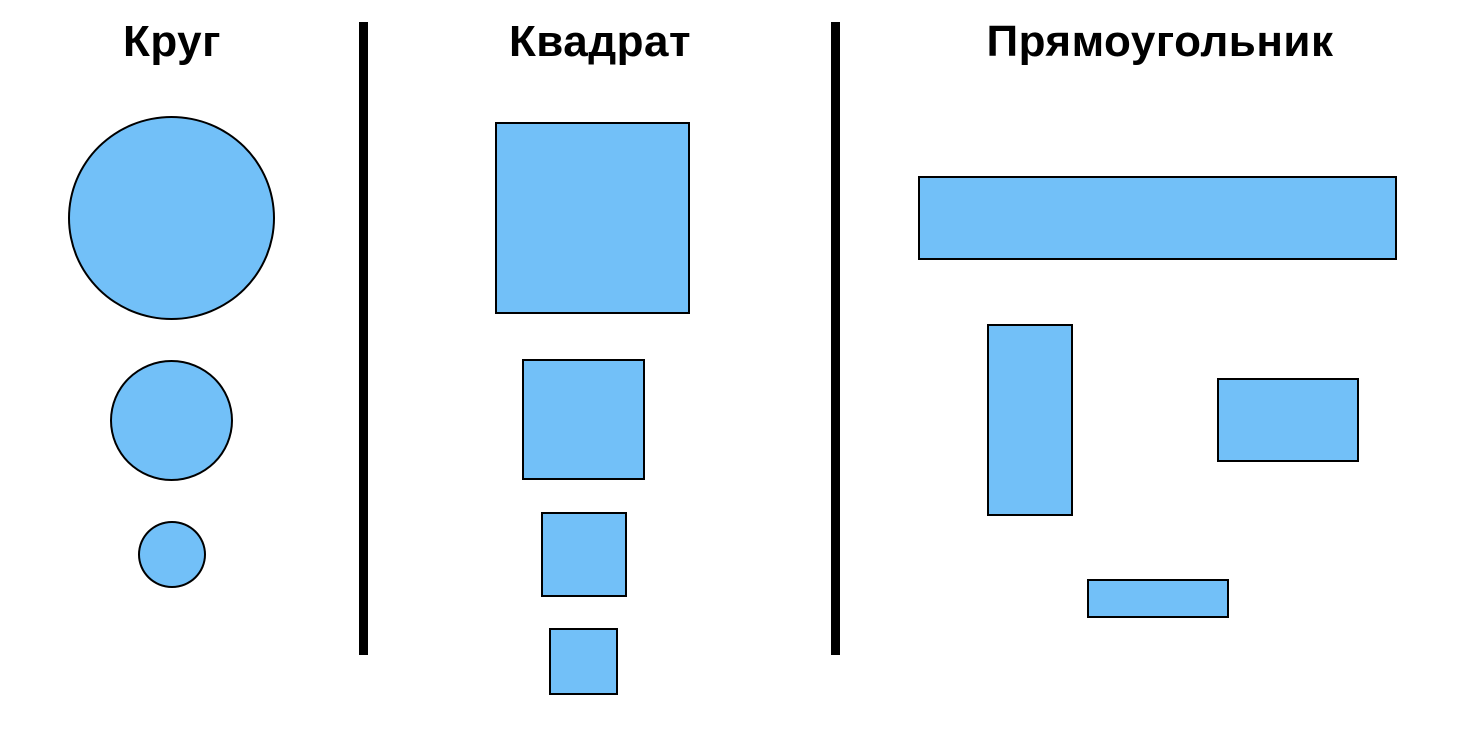 This screenshot has width=1462, height=736. I want to click on heading-circle: Круг, so click(172, 41).